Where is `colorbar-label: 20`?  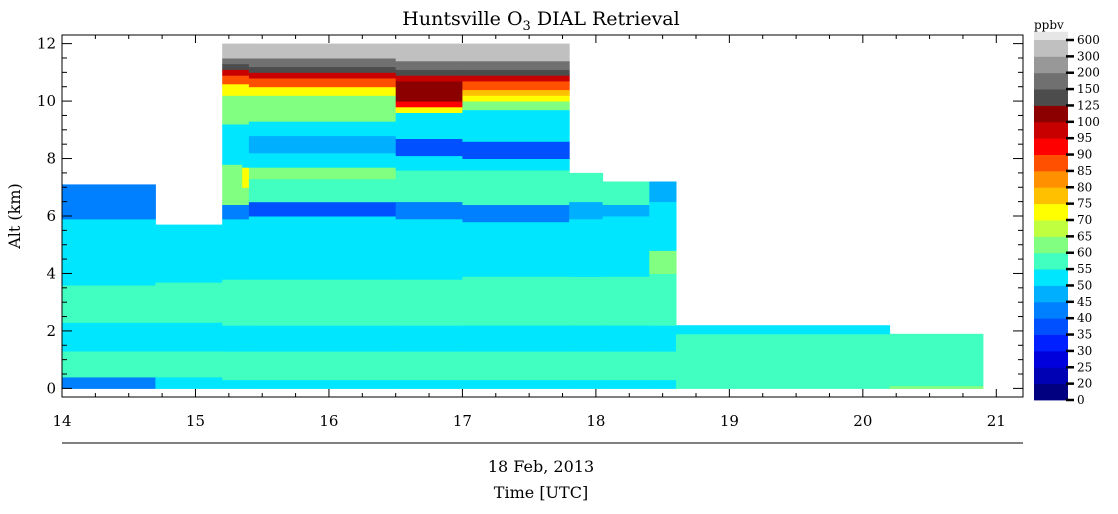 colorbar-label: 20 is located at coordinates (1084, 384).